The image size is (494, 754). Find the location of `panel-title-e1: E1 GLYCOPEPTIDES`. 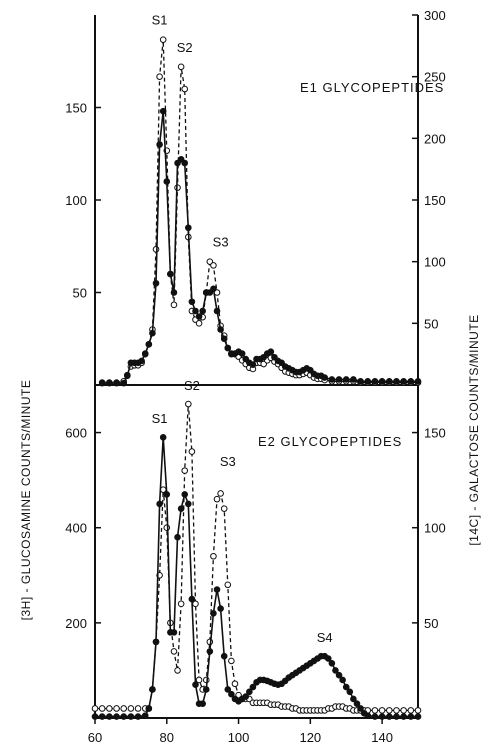

panel-title-e1: E1 GLYCOPEPTIDES is located at coordinates (372, 87).